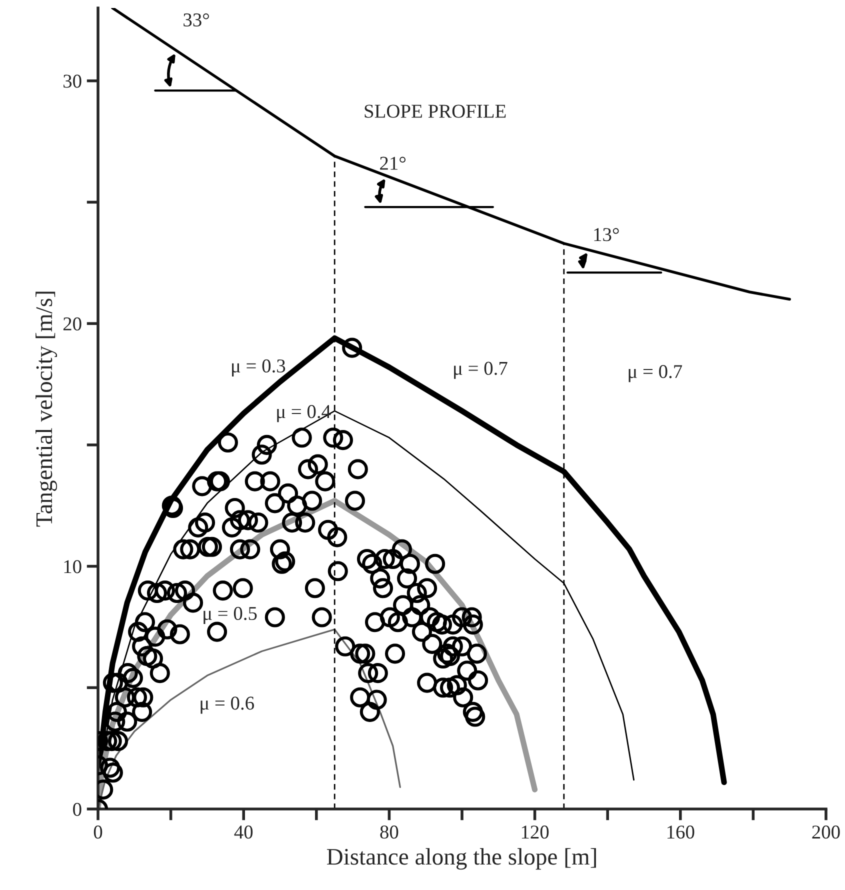 Image resolution: width=845 pixels, height=890 pixels. Describe the element at coordinates (435, 111) in the screenshot. I see `annotation: SLOPE PROFILE` at that location.